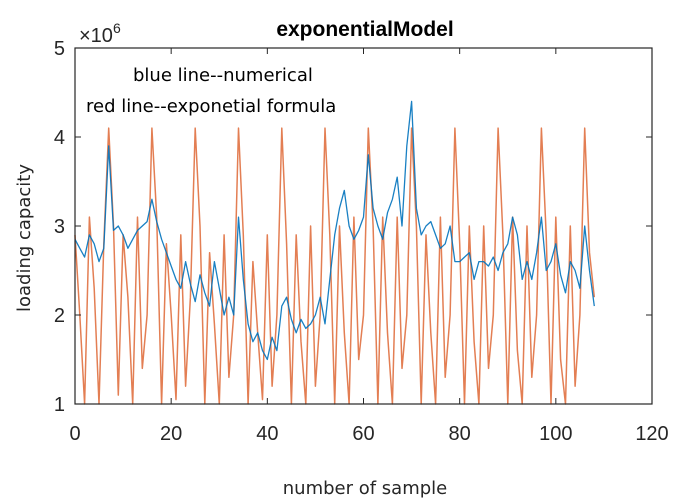  Describe the element at coordinates (59, 49) in the screenshot. I see `y-tick-label: 5` at that location.